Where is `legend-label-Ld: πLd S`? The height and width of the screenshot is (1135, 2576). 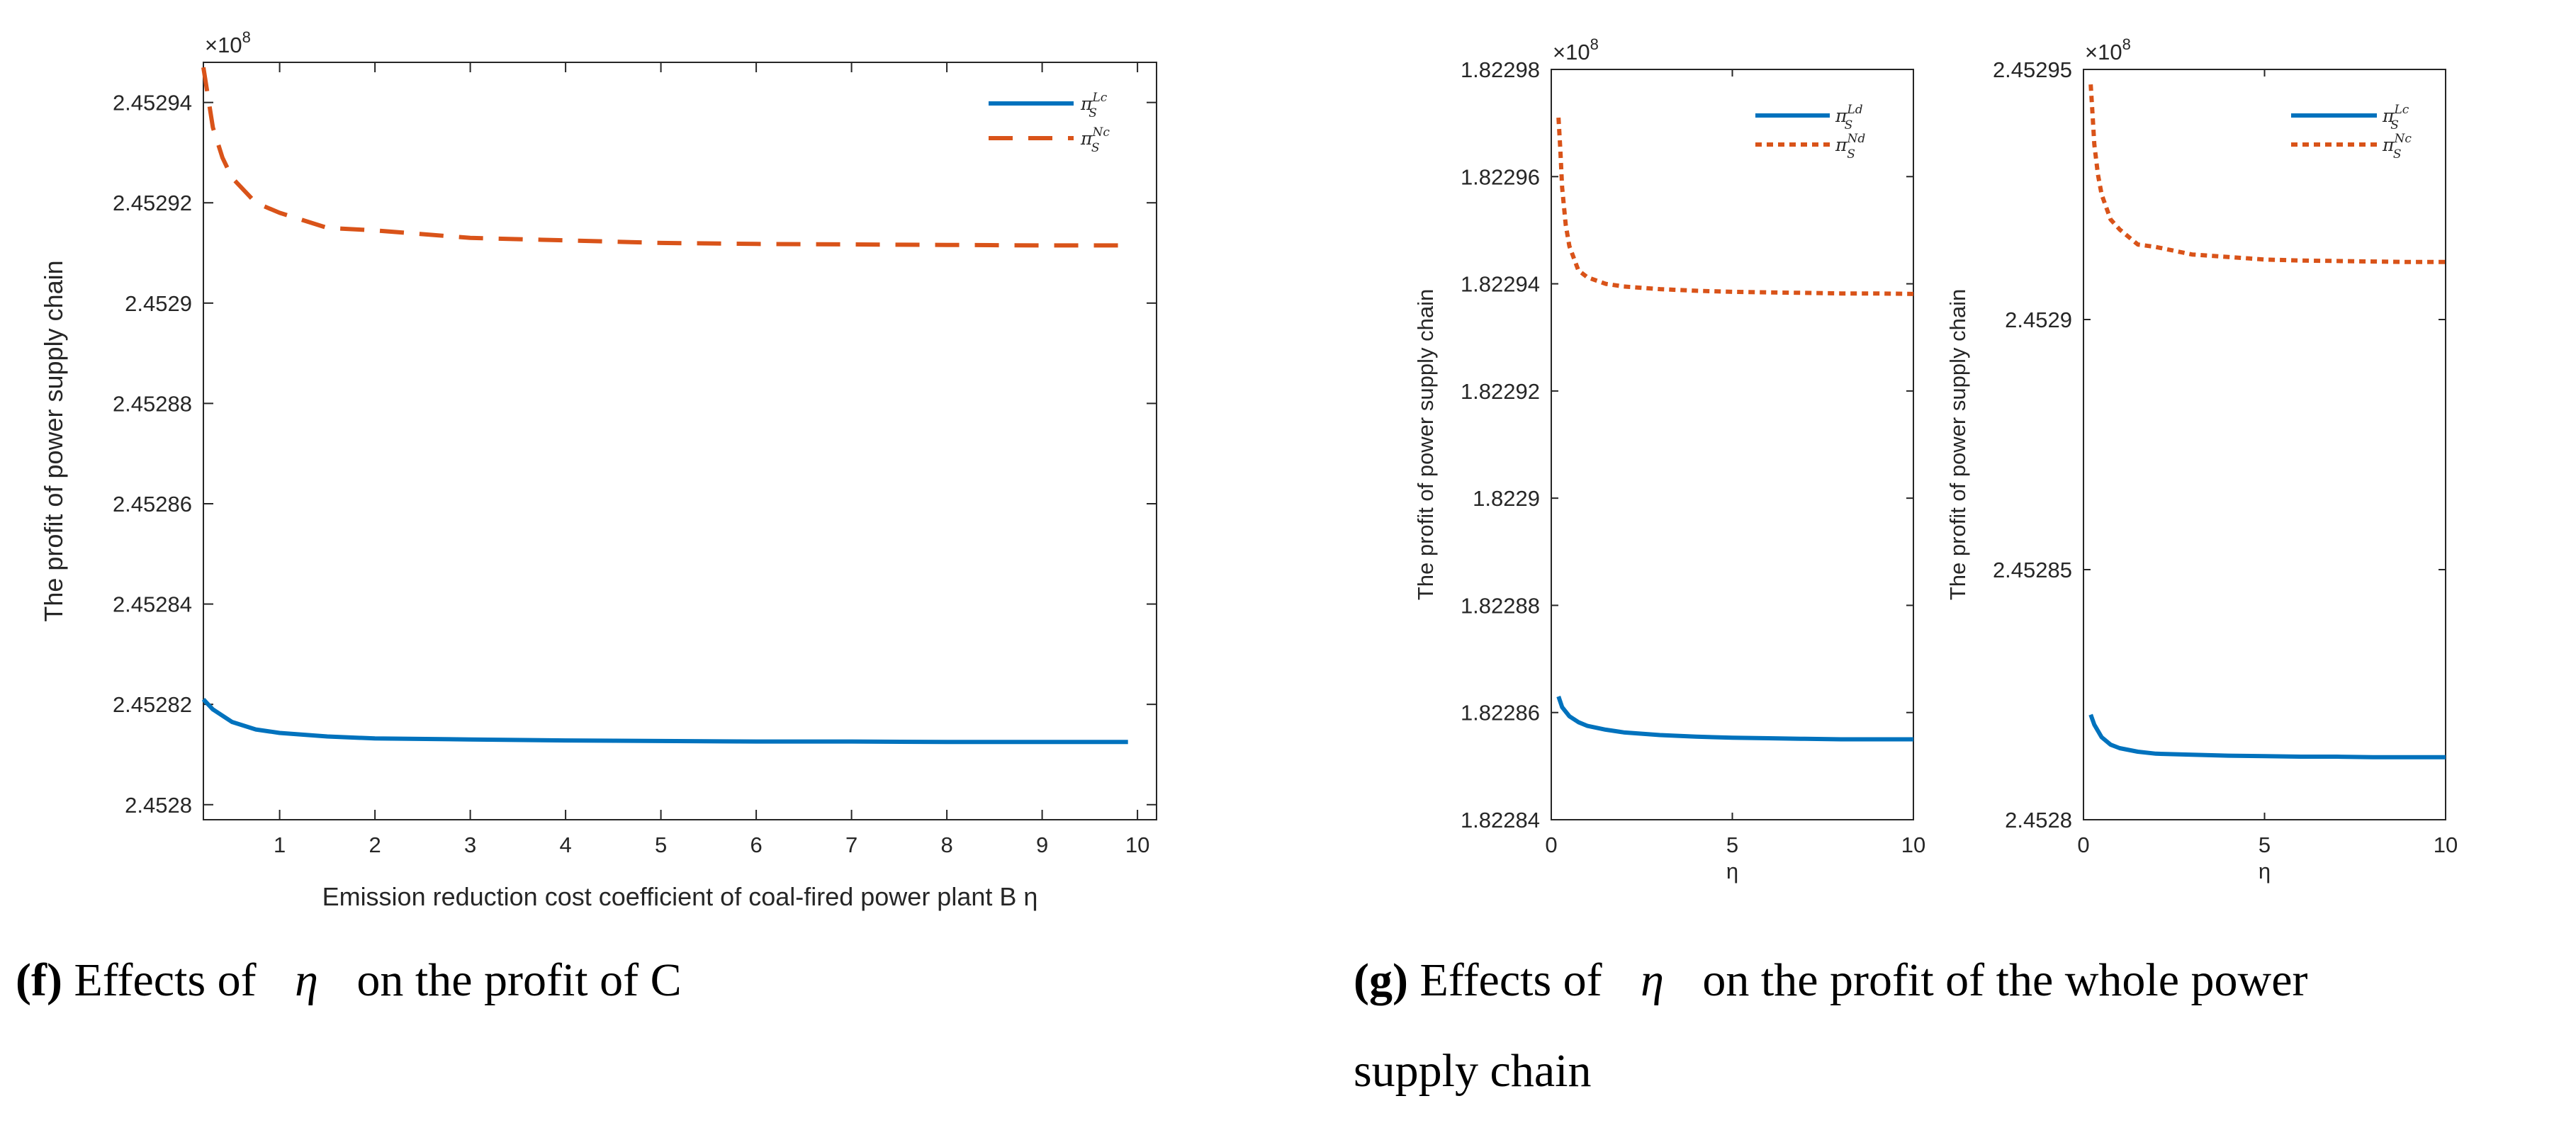 legend-label-Ld: πLd S is located at coordinates (1849, 117).